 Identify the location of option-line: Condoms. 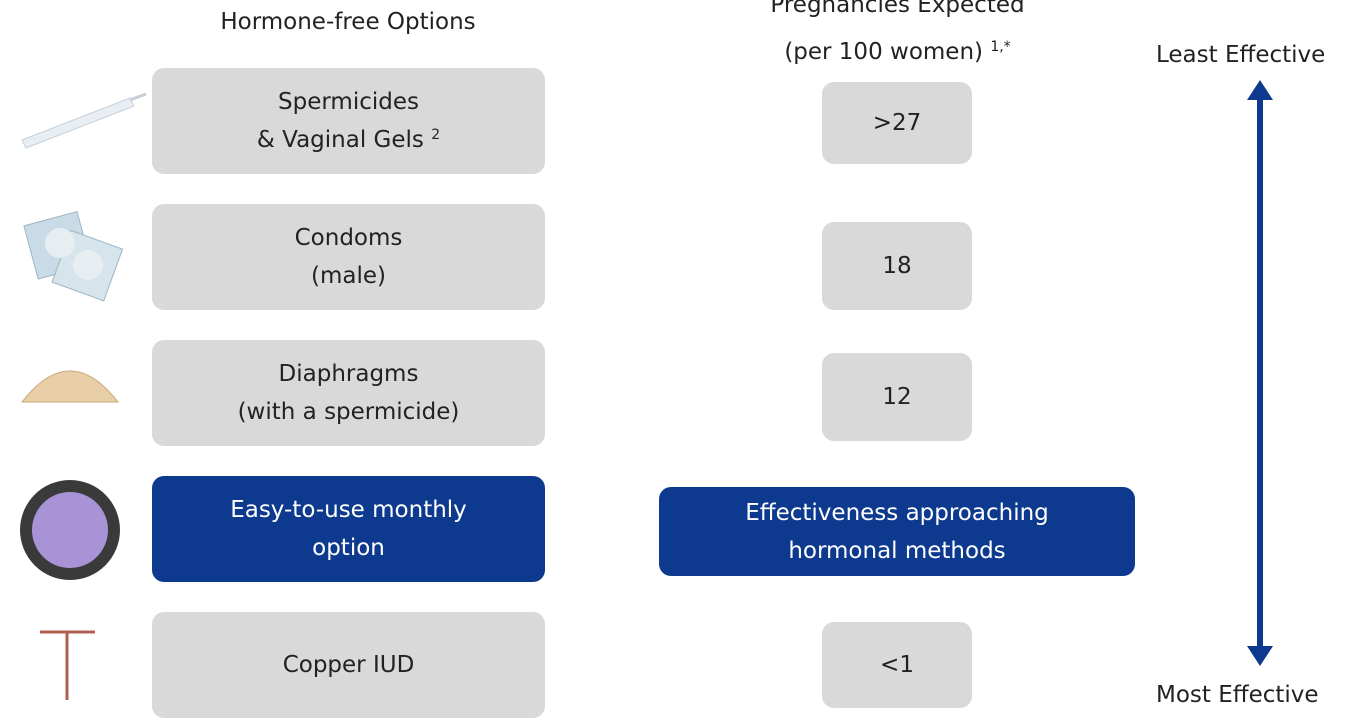
(349, 238).